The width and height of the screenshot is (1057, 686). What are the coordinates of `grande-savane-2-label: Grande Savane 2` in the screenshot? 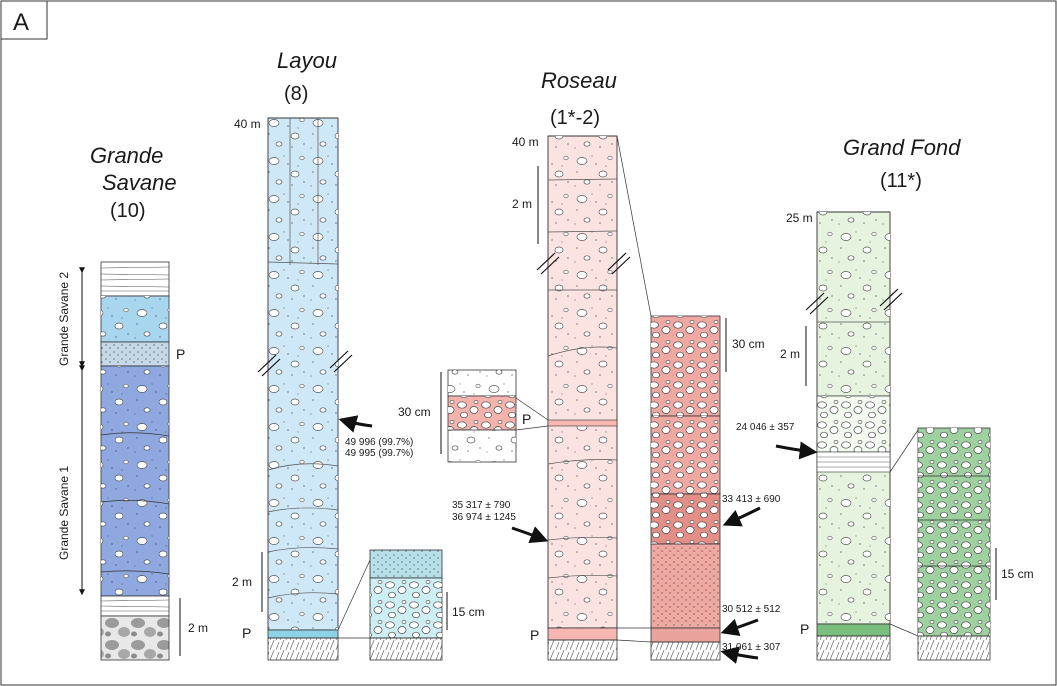 It's located at (64, 319).